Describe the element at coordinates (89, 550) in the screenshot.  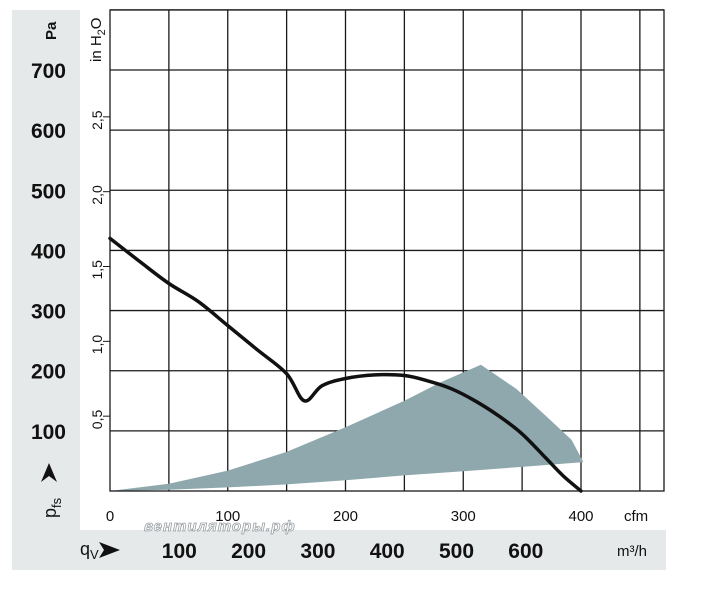
I see `x-axis-symbol: qV` at that location.